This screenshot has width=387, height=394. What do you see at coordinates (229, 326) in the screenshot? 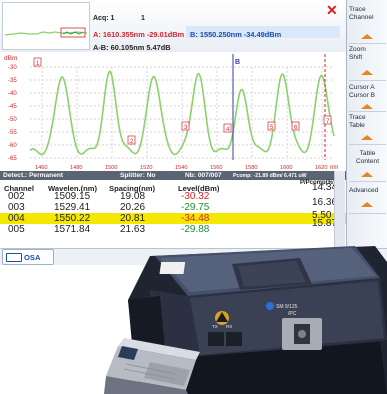
I see `rx-label: RX` at bounding box center [229, 326].